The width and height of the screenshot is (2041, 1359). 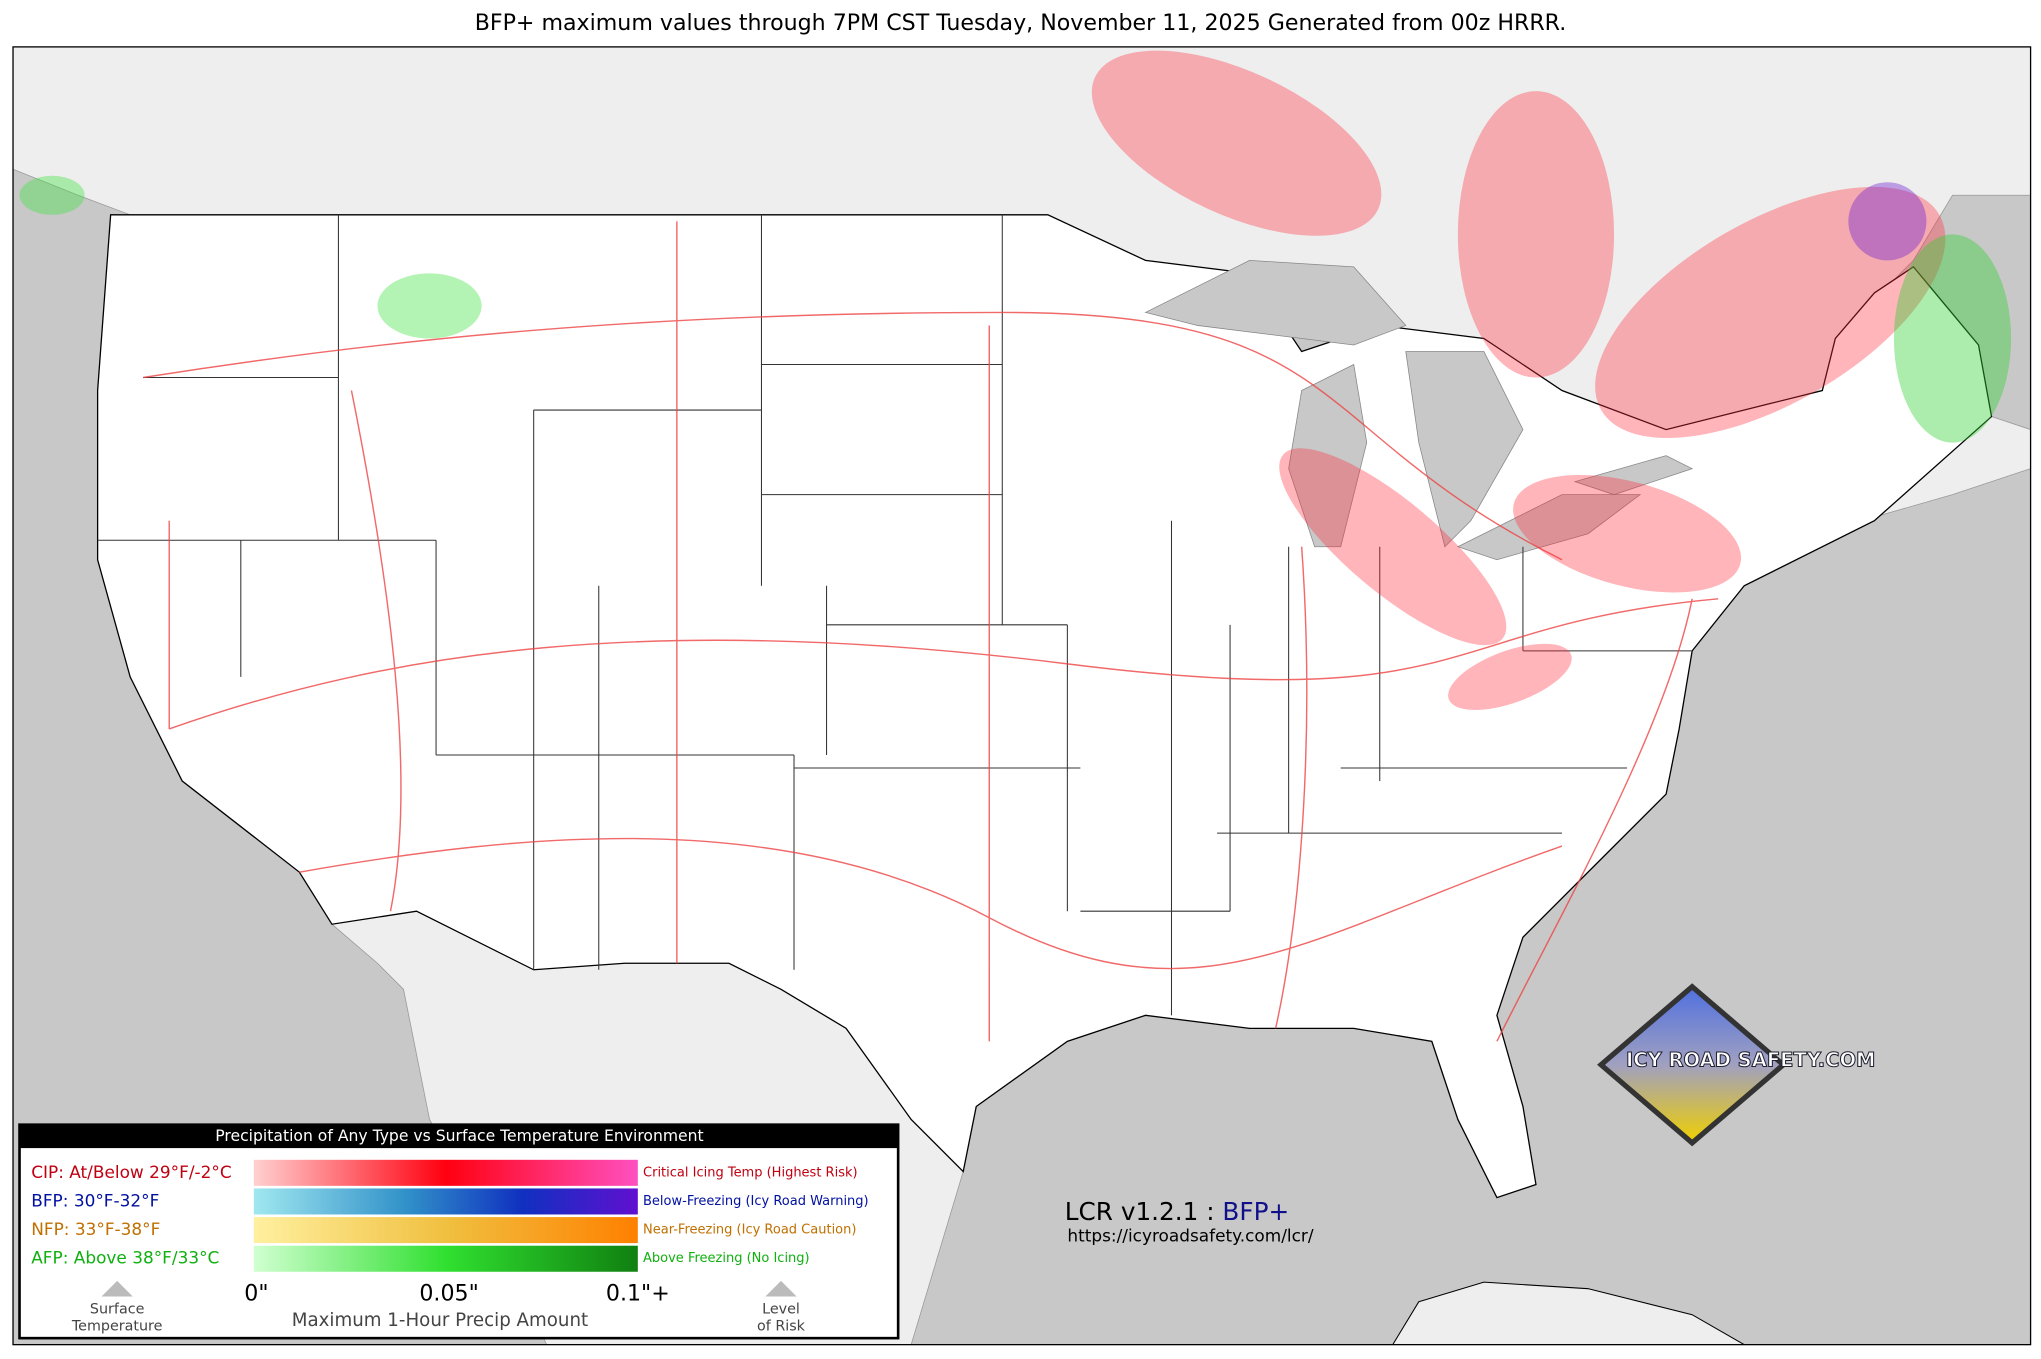 I want to click on cuba, so click(x=1569, y=1313).